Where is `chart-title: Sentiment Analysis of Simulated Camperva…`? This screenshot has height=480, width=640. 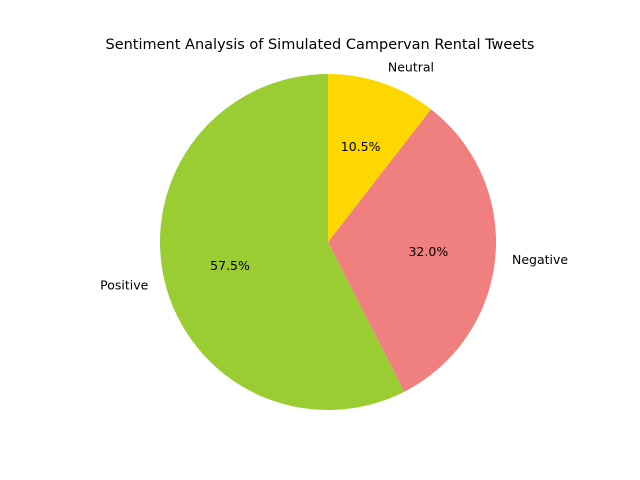
chart-title: Sentiment Analysis of Simulated Camperva… is located at coordinates (319, 45).